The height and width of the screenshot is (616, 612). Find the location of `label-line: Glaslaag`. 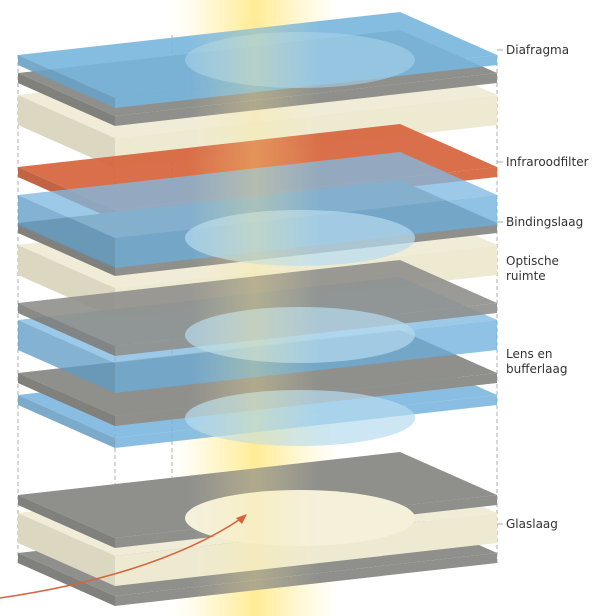

label-line: Glaslaag is located at coordinates (532, 524).